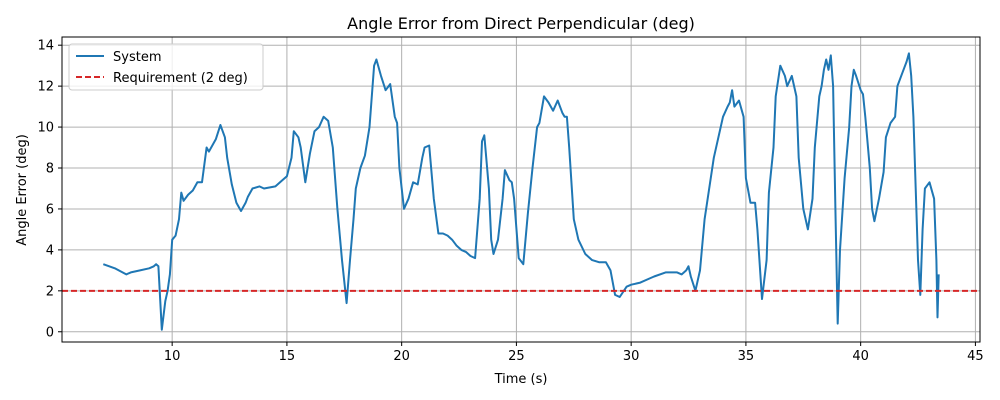 The width and height of the screenshot is (1000, 400). What do you see at coordinates (860, 356) in the screenshot?
I see `x-tick-label: 40` at bounding box center [860, 356].